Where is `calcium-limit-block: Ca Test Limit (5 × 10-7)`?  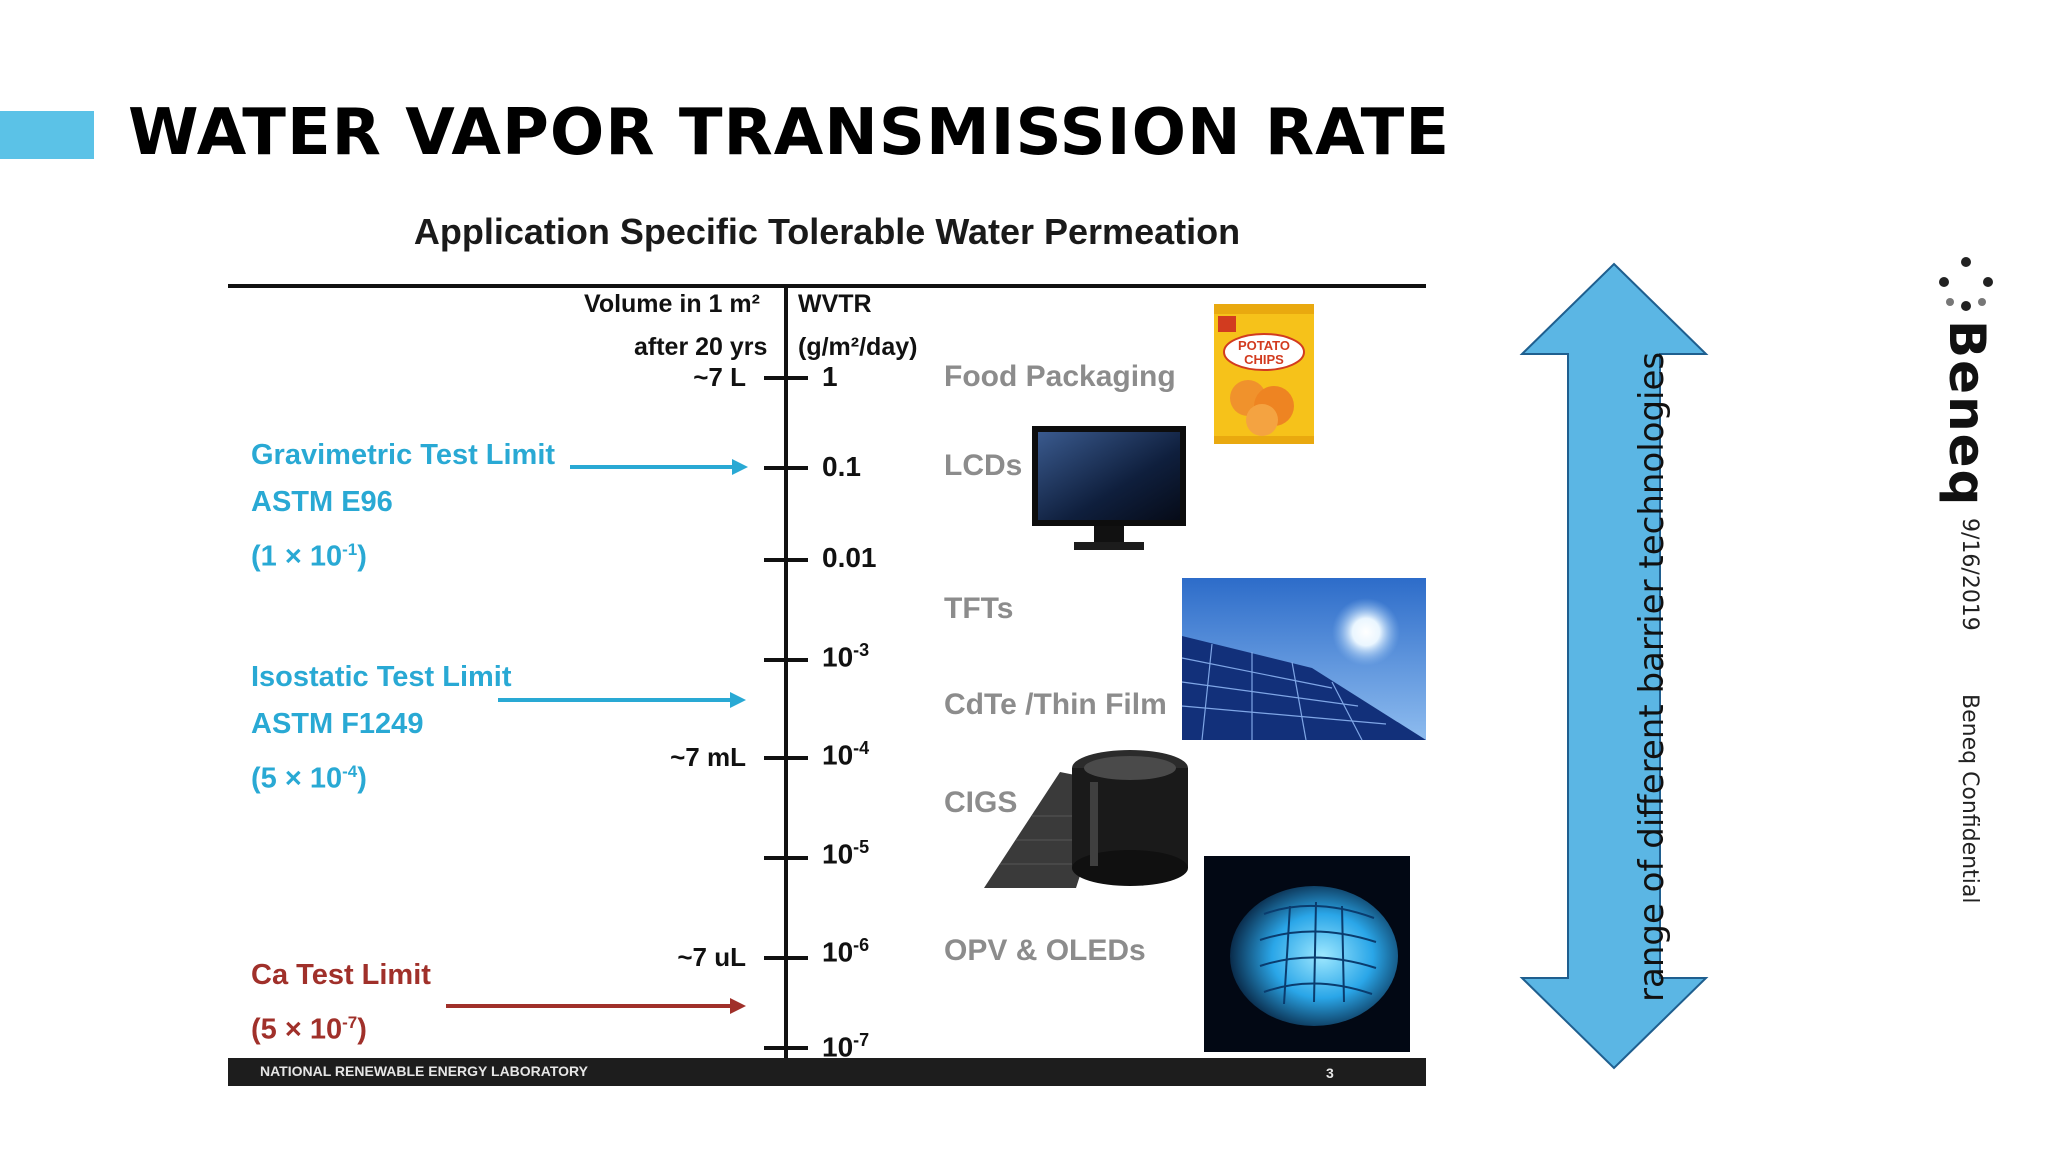
calcium-limit-block: Ca Test Limit (5 × 10-7) is located at coordinates (341, 1003).